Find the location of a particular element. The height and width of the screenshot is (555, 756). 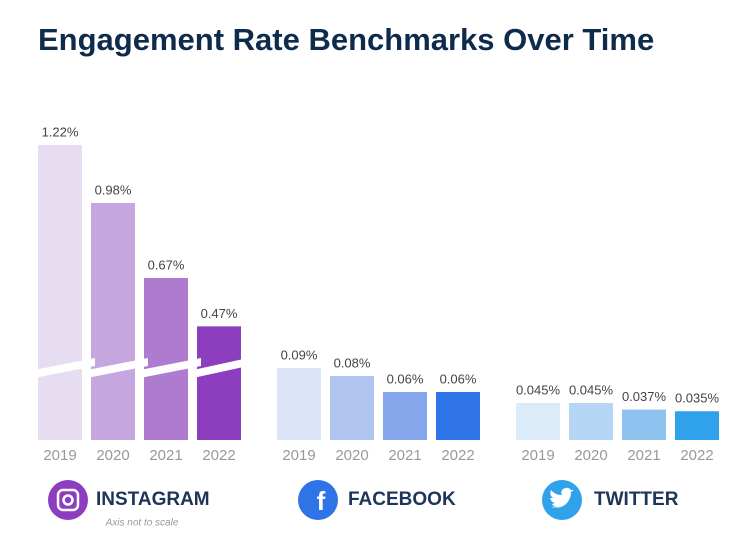

svg-text: f is located at coordinates (321, 501).